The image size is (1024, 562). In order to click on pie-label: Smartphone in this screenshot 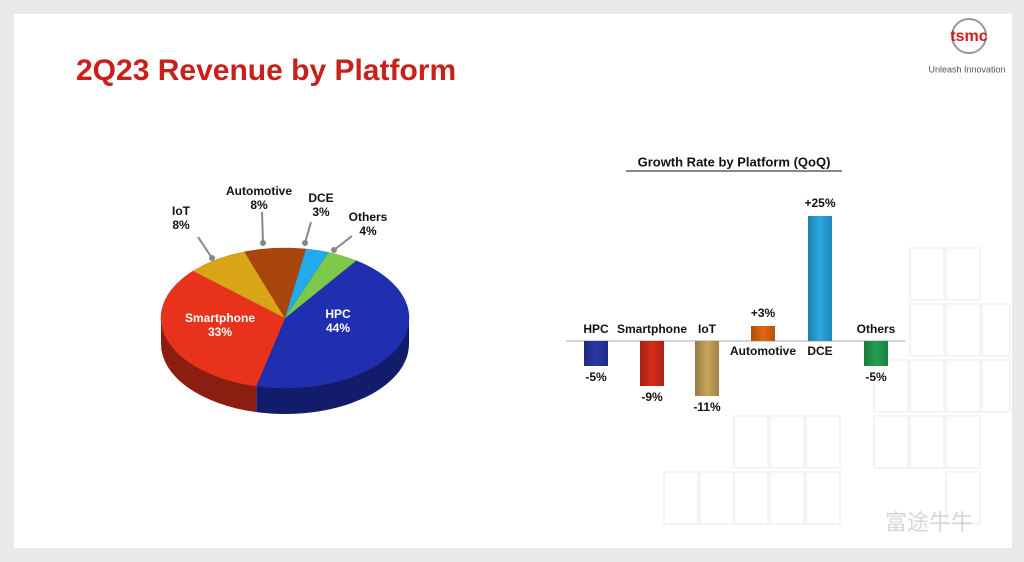, I will do `click(220, 318)`.